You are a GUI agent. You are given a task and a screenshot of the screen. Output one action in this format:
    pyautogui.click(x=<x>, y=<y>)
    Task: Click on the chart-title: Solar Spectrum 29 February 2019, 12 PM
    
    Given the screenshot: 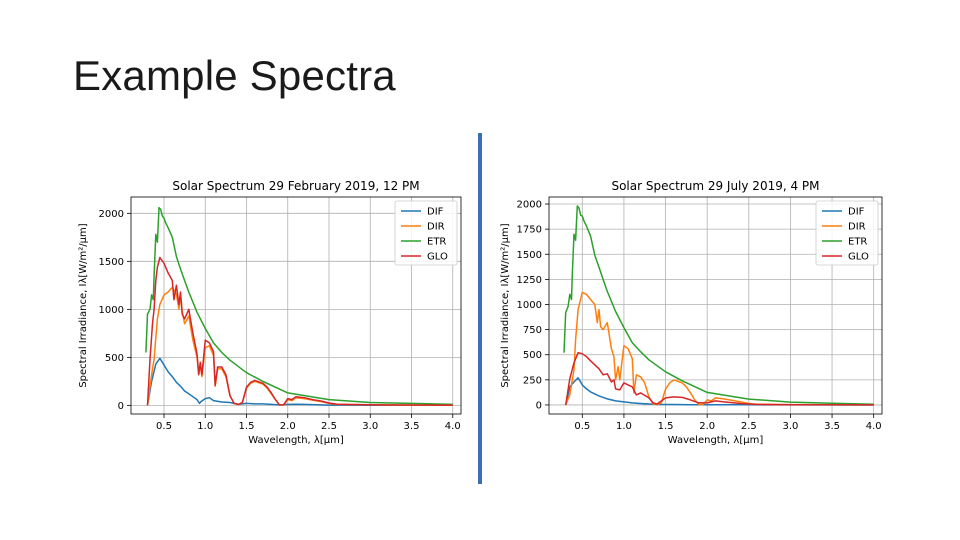 What is the action you would take?
    pyautogui.click(x=295, y=186)
    